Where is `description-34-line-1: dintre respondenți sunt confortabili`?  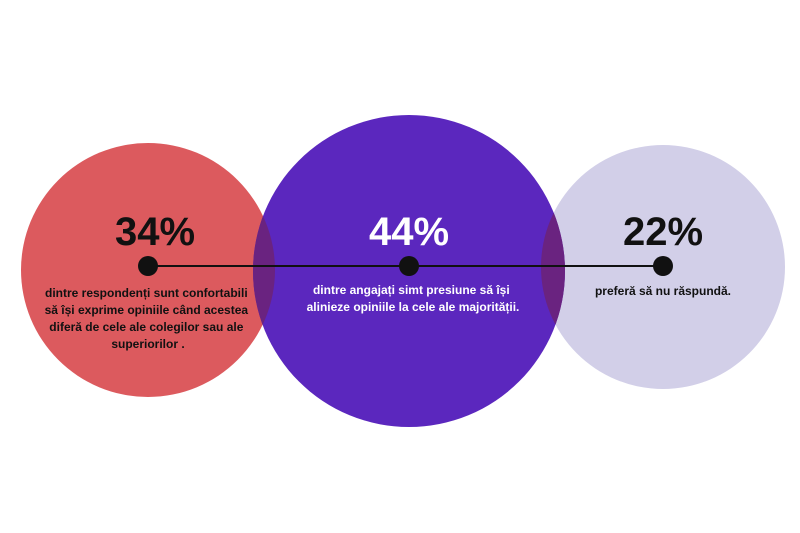
description-34-line-1: dintre respondenți sunt confortabili is located at coordinates (146, 293).